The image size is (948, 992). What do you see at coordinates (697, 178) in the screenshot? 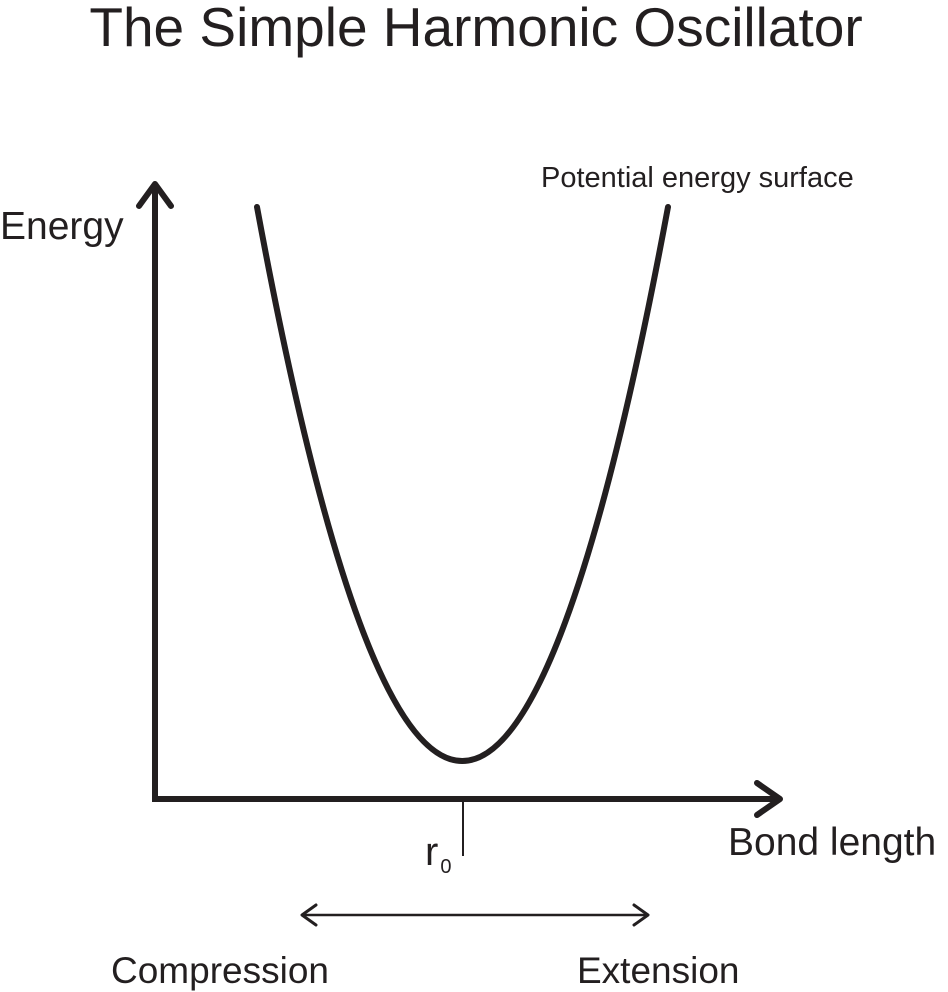
I see `potential-energy-curve-label: Potential energy surface` at bounding box center [697, 178].